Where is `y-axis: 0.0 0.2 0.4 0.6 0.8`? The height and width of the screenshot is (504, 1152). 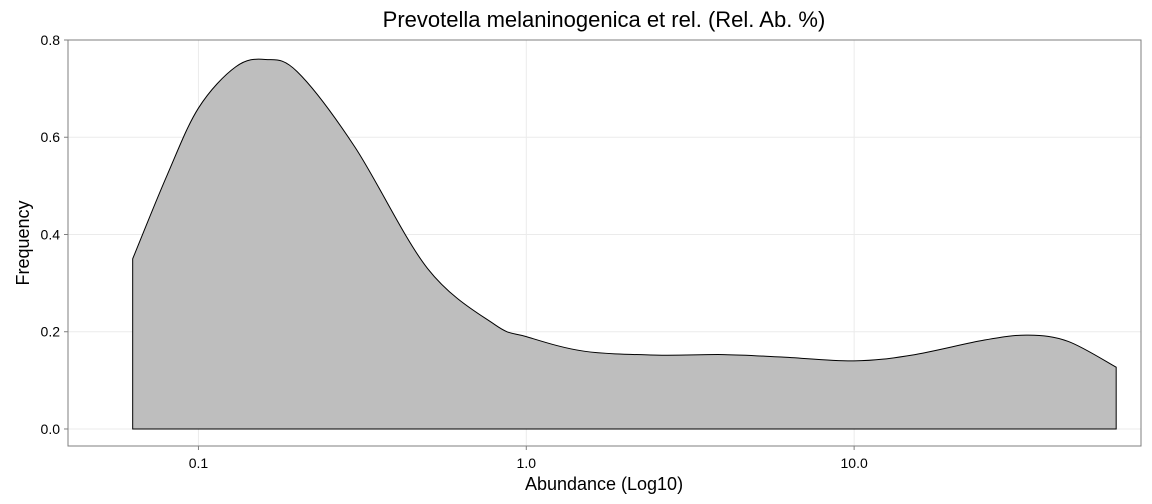
y-axis: 0.0 0.2 0.4 0.6 0.8 is located at coordinates (54, 234).